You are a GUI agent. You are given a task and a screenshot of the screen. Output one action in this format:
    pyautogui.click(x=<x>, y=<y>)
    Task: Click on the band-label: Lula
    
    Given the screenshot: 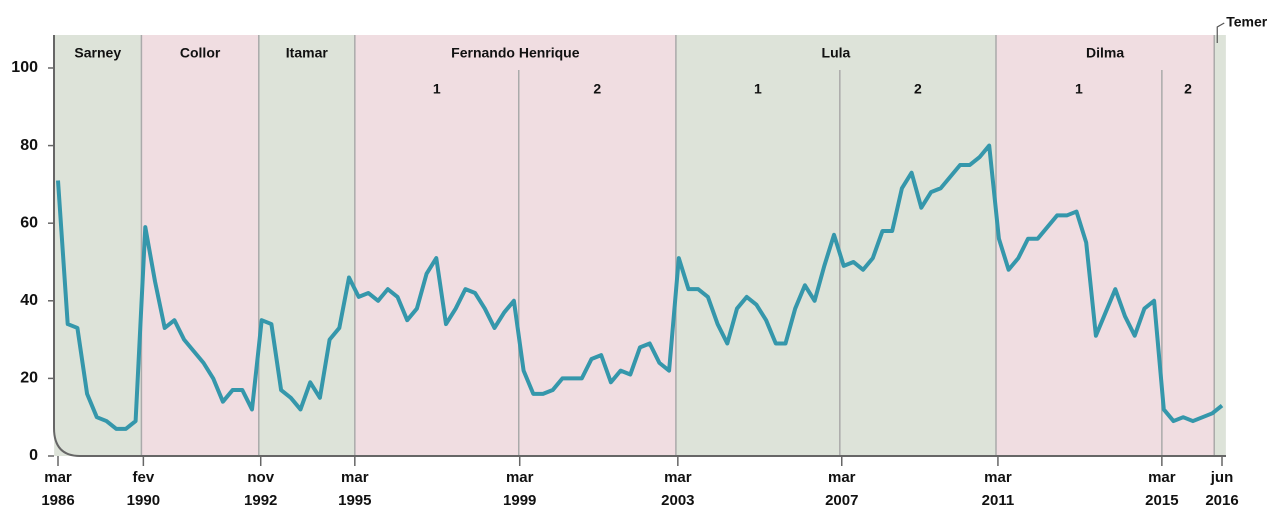 What is the action you would take?
    pyautogui.click(x=836, y=53)
    